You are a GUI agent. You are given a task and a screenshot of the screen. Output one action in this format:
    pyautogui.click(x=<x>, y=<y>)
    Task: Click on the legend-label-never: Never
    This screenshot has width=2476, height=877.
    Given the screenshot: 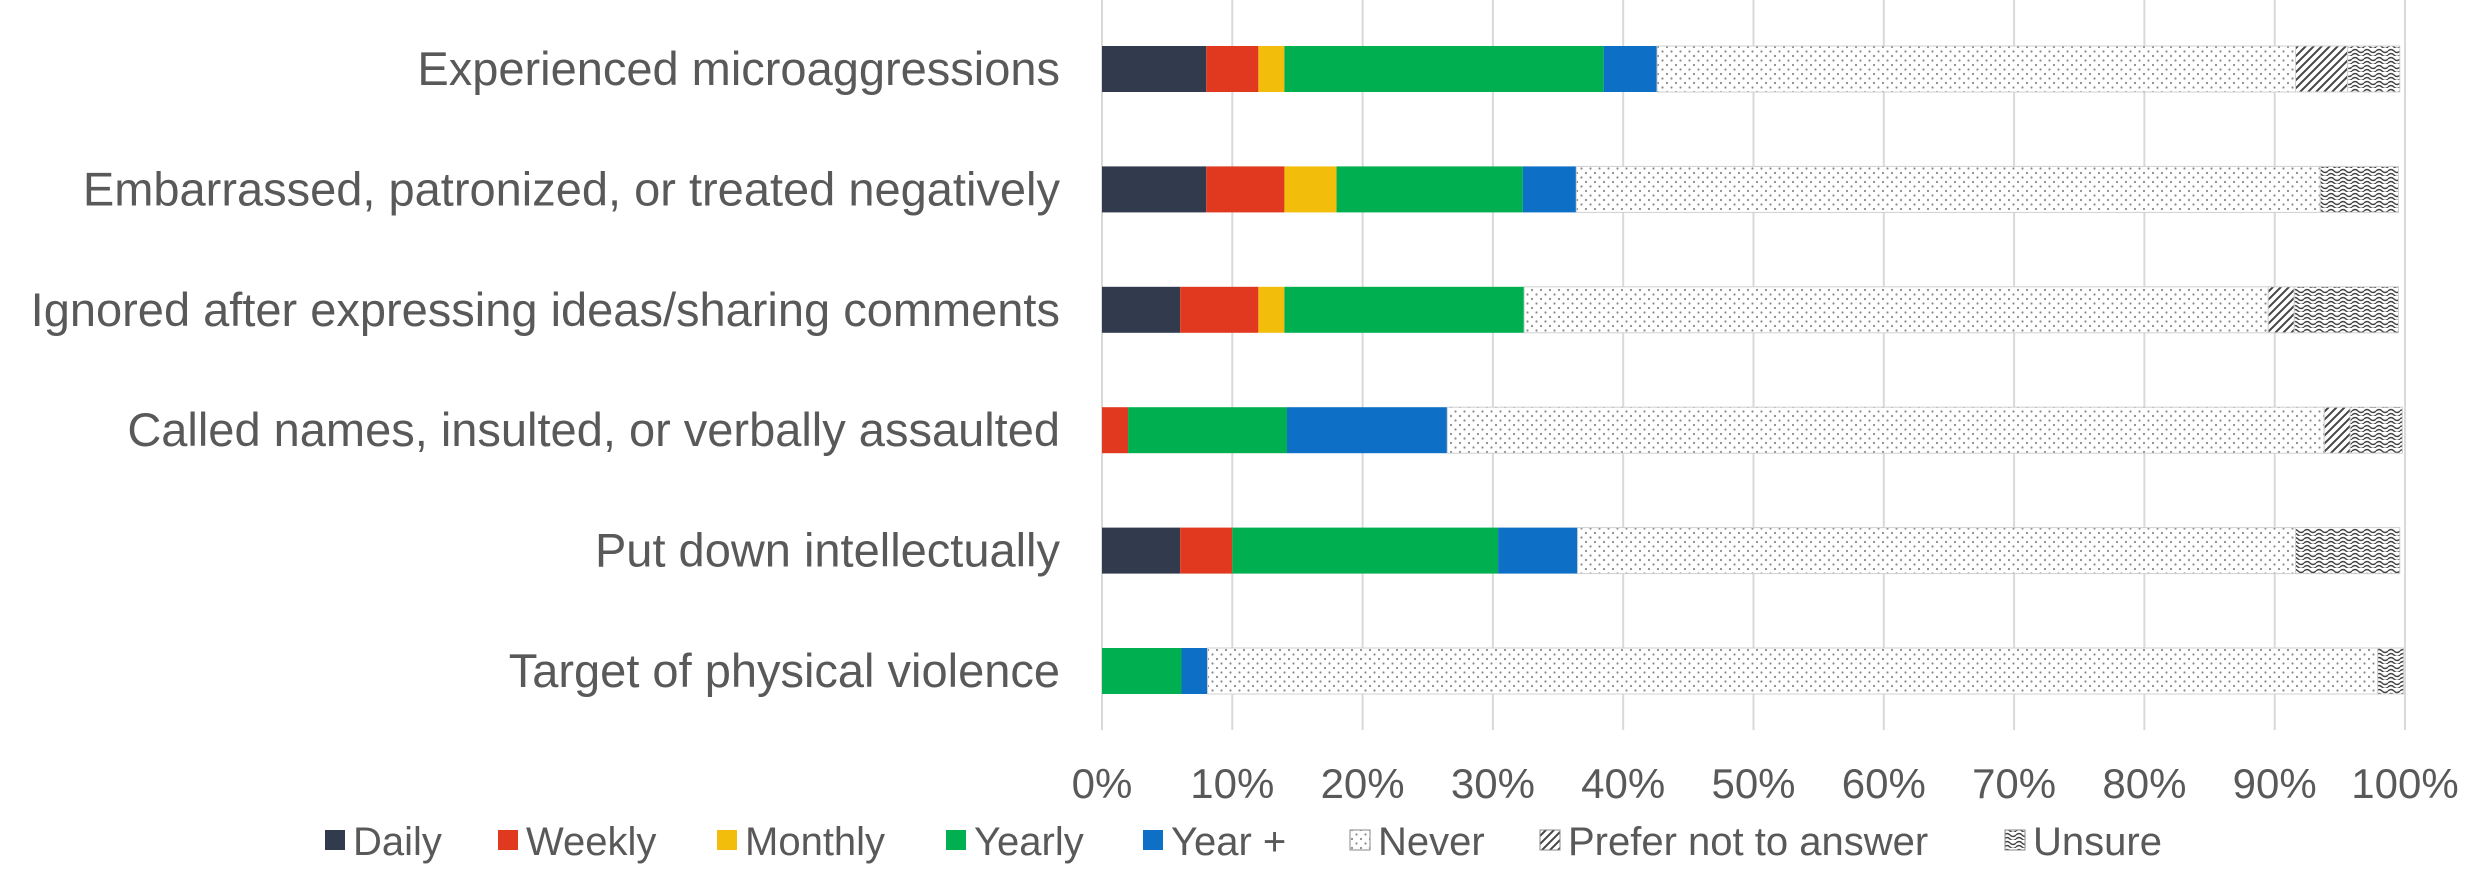 What is the action you would take?
    pyautogui.click(x=1431, y=842)
    